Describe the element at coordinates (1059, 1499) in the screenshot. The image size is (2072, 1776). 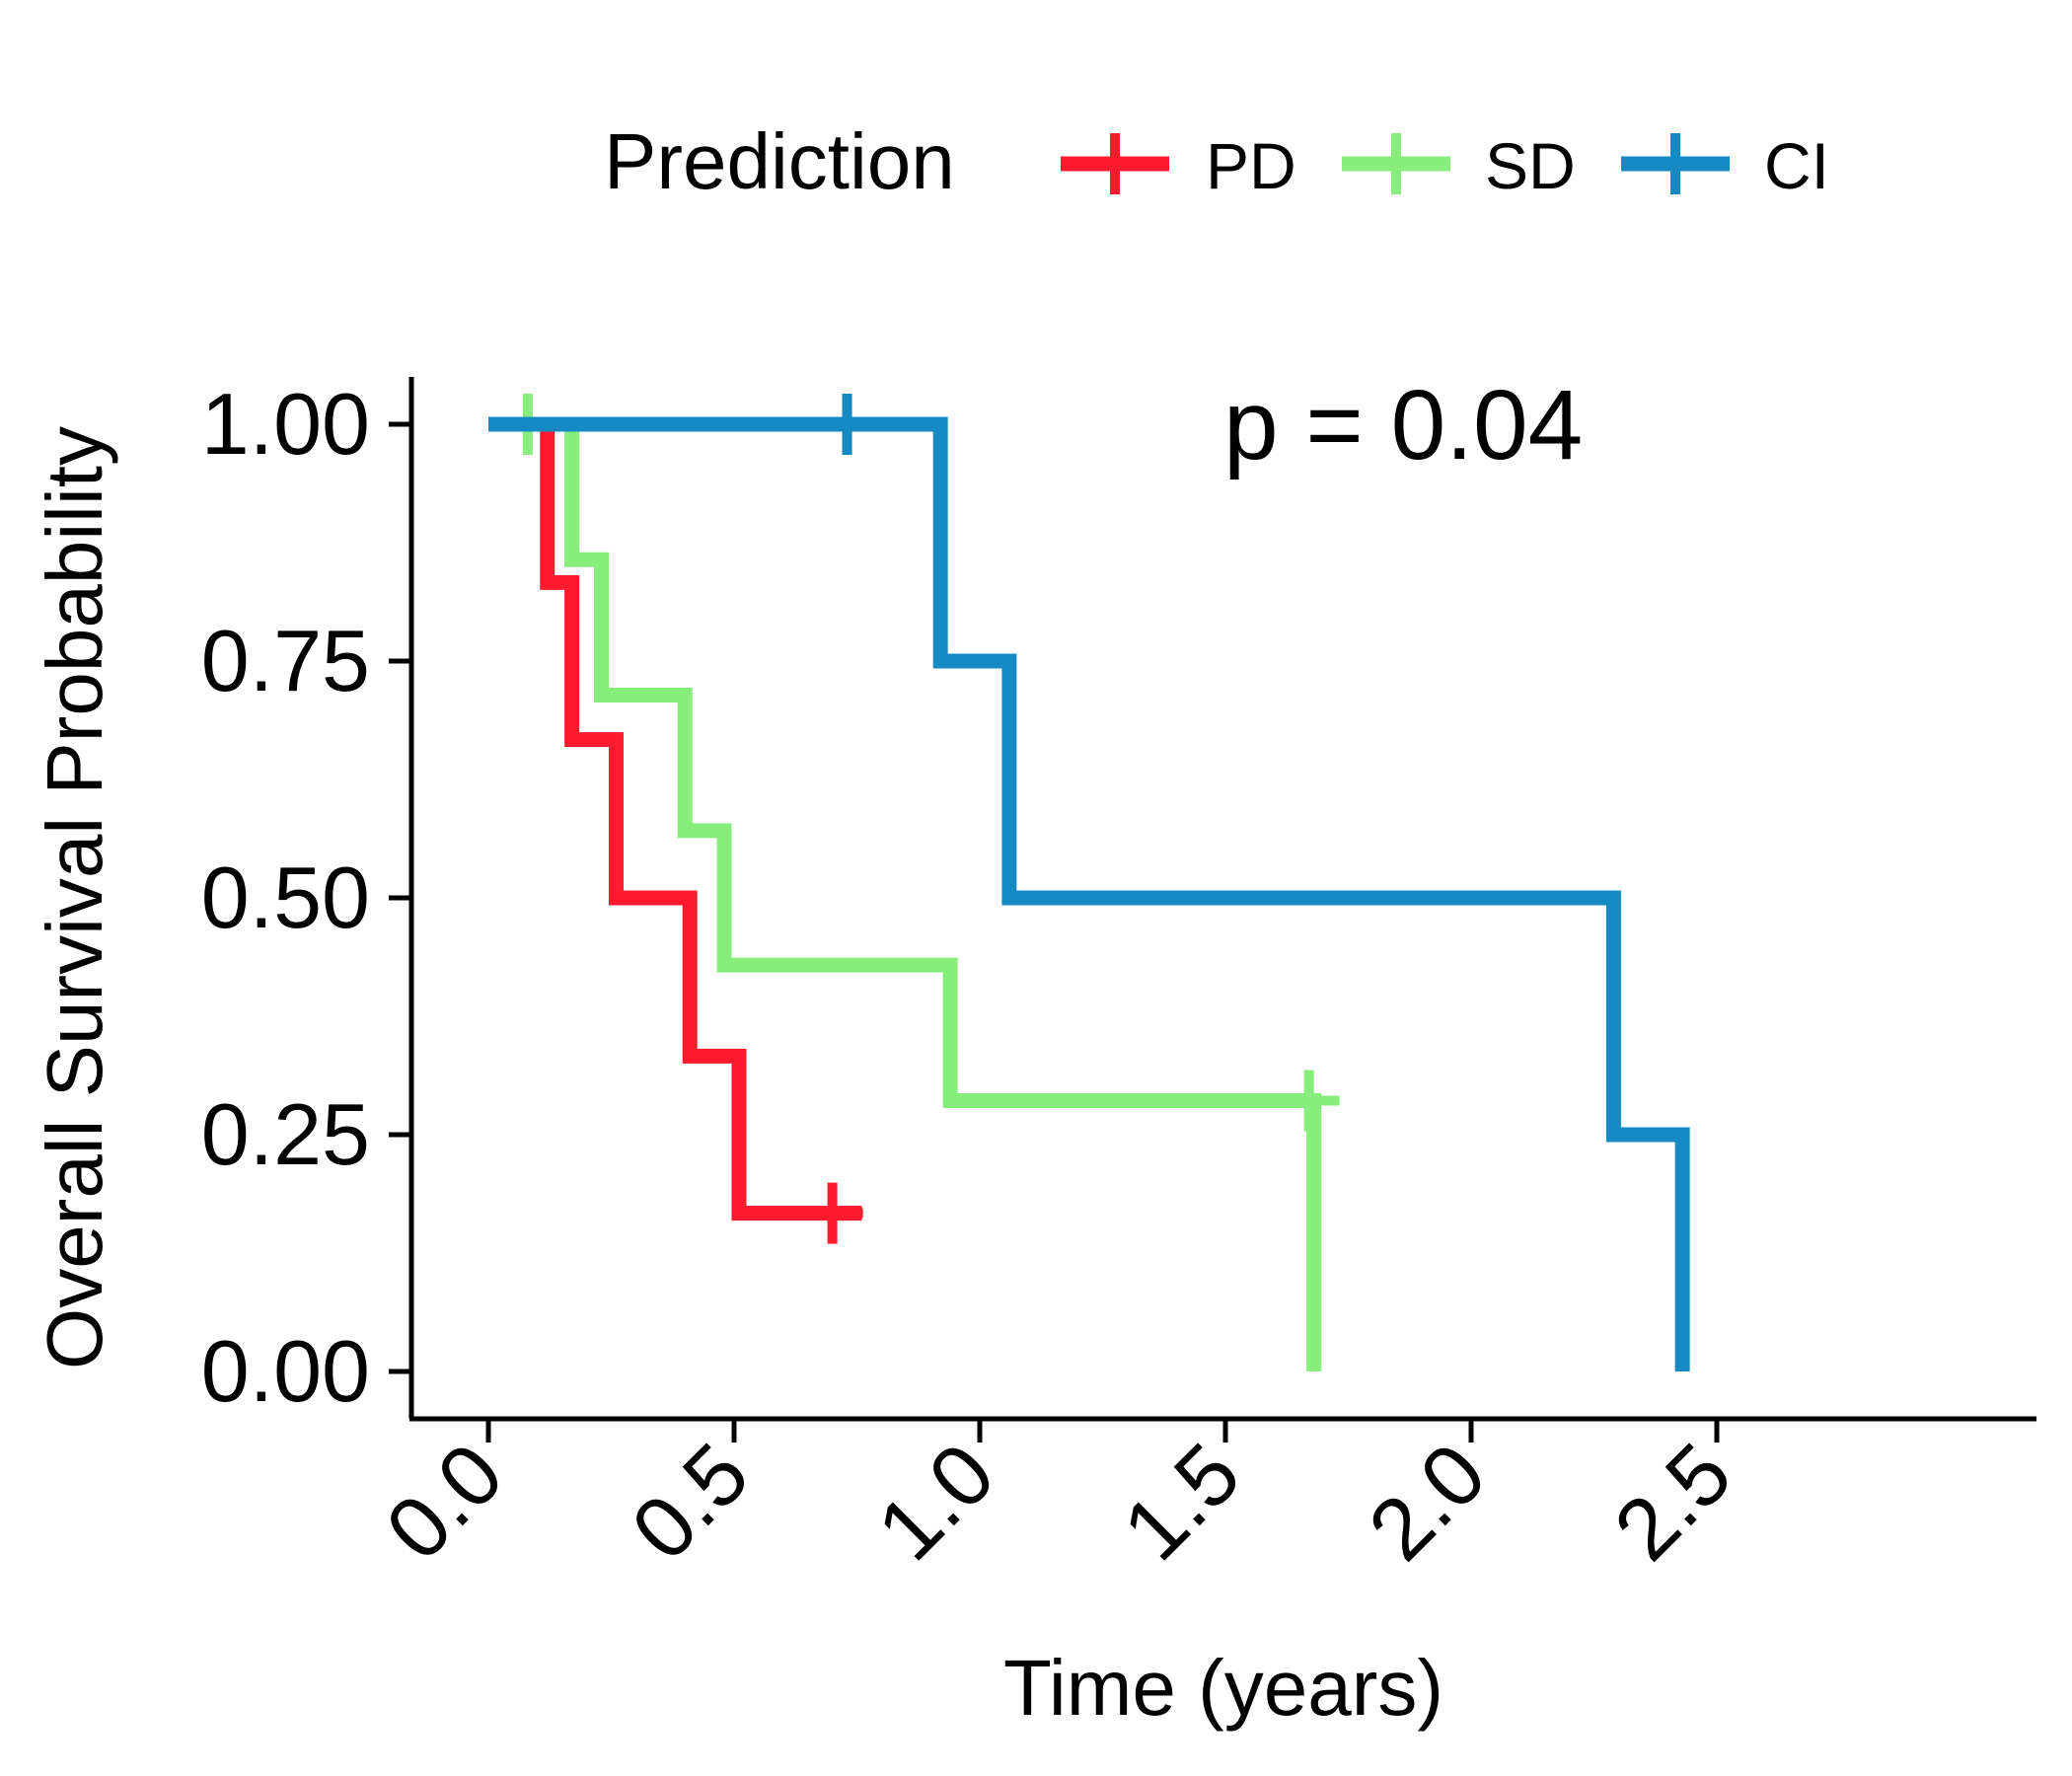
I see `x-ticks: 0.0 0.5 1.0 1.5 2.0 2.5` at that location.